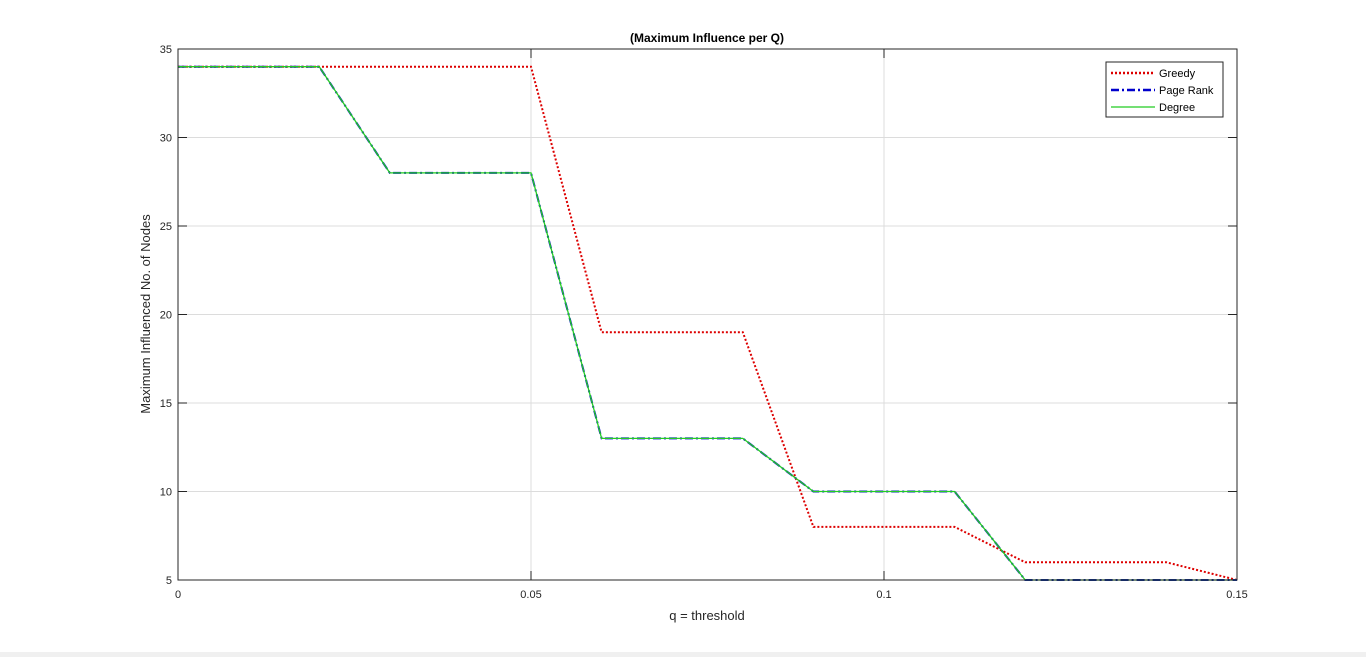 The height and width of the screenshot is (657, 1366). Describe the element at coordinates (1177, 108) in the screenshot. I see `legend-label: Degree` at that location.